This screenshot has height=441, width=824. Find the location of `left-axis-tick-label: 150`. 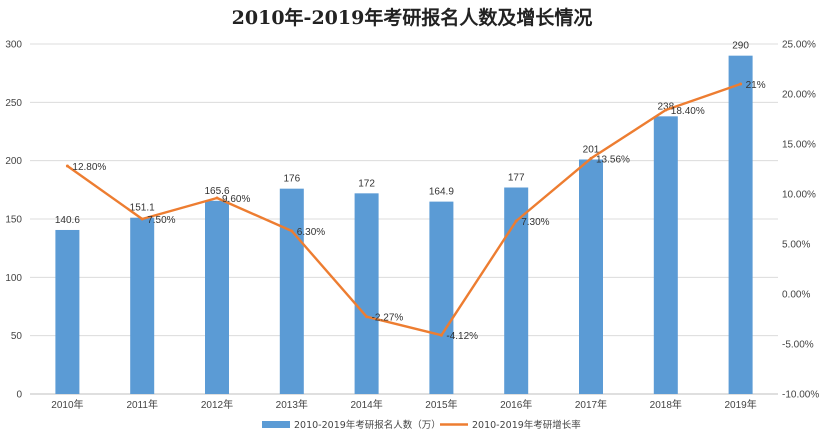

left-axis-tick-label: 150 is located at coordinates (13, 220).